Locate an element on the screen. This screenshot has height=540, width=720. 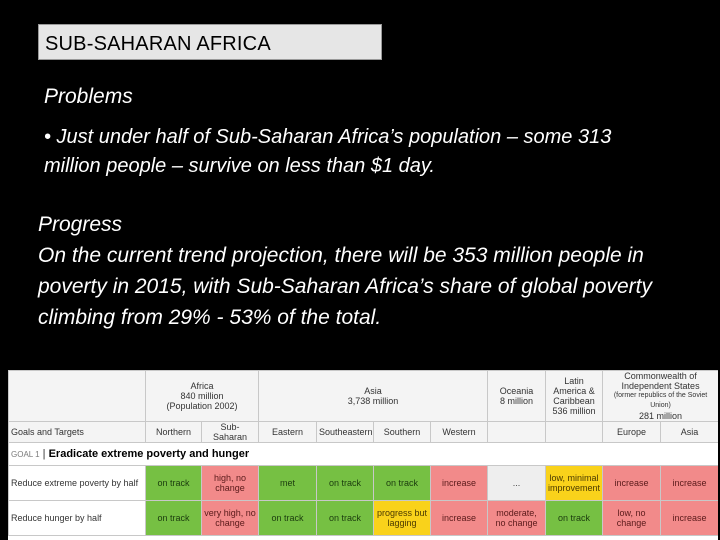
slide-title: SUB-SAHARAN AFRICA is located at coordinates (158, 44).